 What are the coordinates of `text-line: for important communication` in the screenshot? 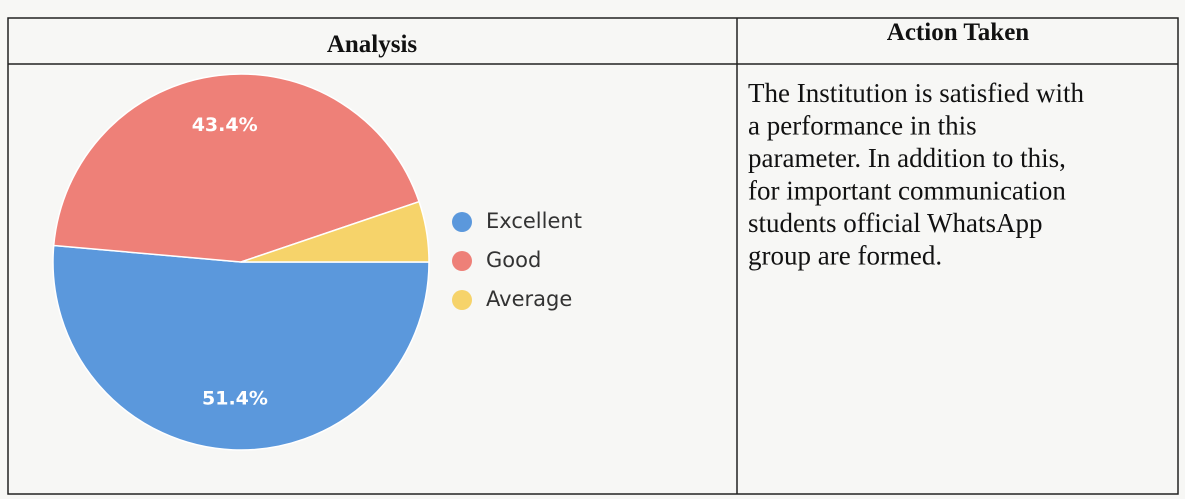 It's located at (907, 191).